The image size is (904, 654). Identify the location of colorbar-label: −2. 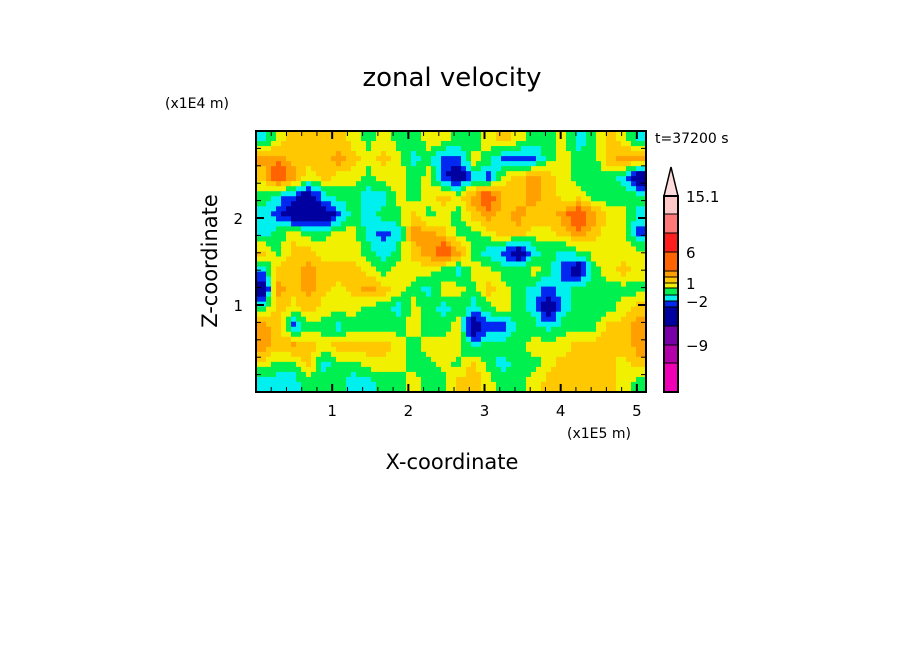
(697, 302).